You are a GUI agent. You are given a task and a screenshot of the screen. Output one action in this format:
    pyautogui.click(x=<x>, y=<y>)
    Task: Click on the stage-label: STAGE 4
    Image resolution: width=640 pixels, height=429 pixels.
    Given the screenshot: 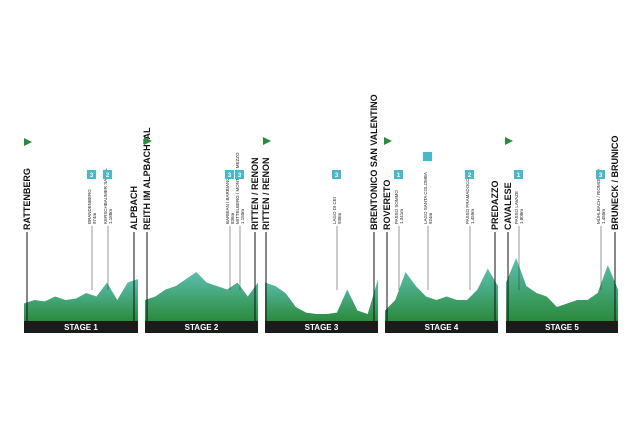 What is the action you would take?
    pyautogui.click(x=442, y=327)
    